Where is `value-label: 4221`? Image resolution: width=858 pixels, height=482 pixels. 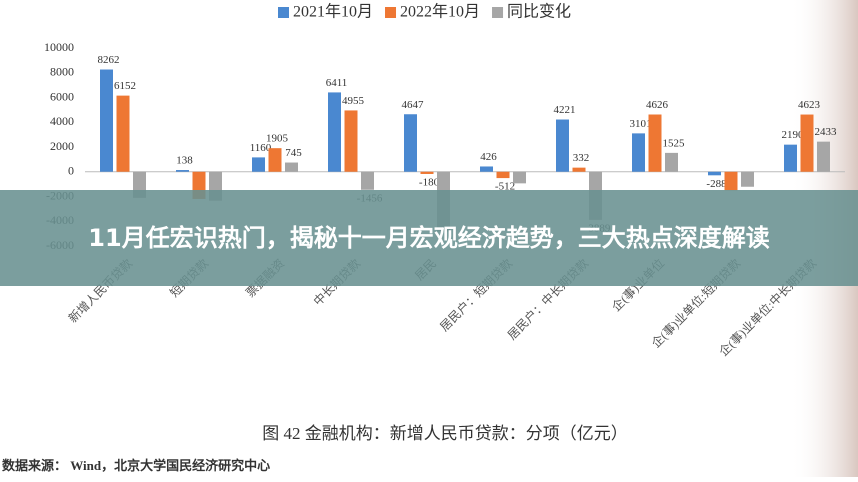 value-label: 4221 is located at coordinates (565, 110).